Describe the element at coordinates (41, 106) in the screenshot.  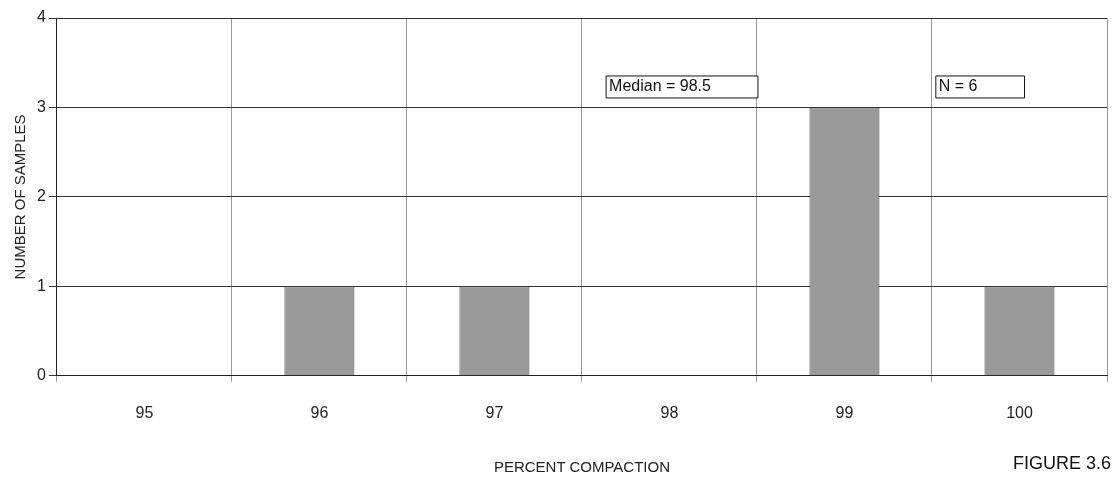
I see `y-tick-label: 3` at that location.